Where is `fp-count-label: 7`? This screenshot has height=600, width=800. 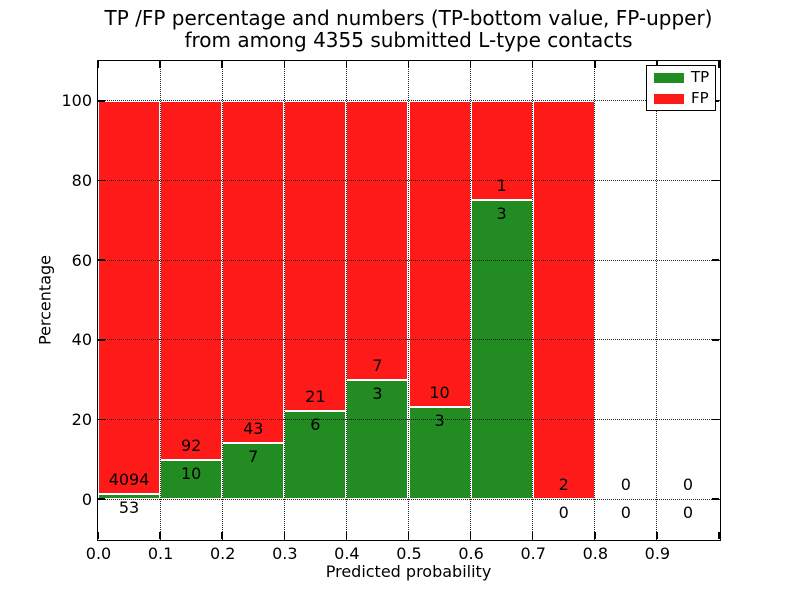 fp-count-label: 7 is located at coordinates (377, 365).